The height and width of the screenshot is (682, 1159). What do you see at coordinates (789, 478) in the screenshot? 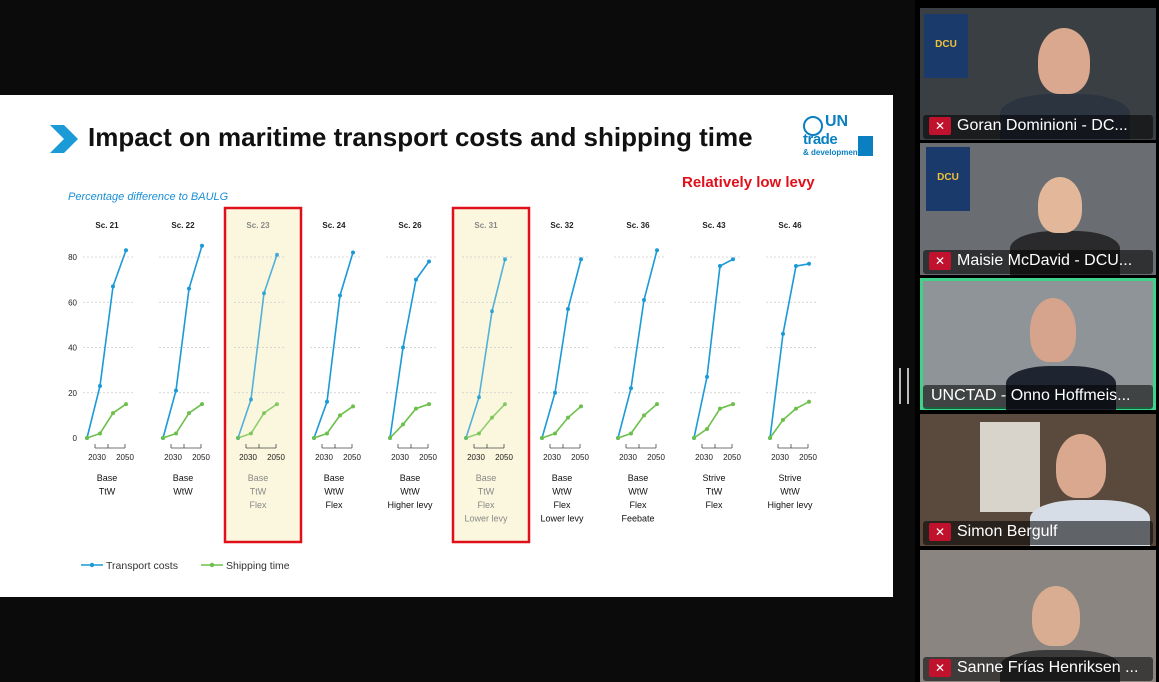
I see `scenario-label: Strive` at bounding box center [789, 478].